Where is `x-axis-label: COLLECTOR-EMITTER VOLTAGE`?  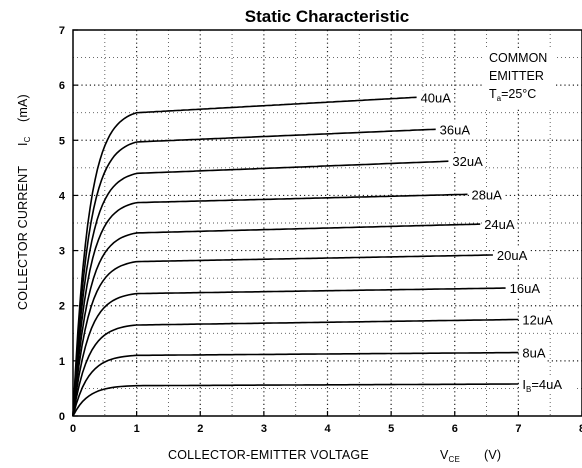 x-axis-label: COLLECTOR-EMITTER VOLTAGE is located at coordinates (268, 455).